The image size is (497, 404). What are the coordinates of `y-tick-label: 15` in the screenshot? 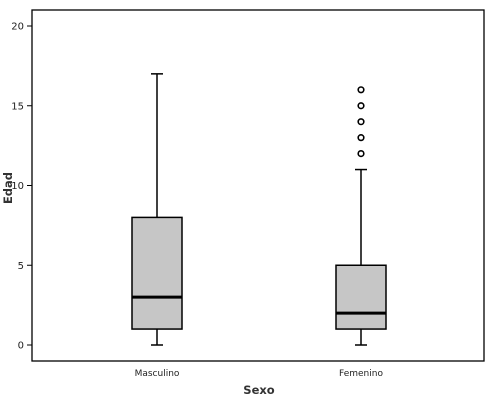 It's located at (17, 106).